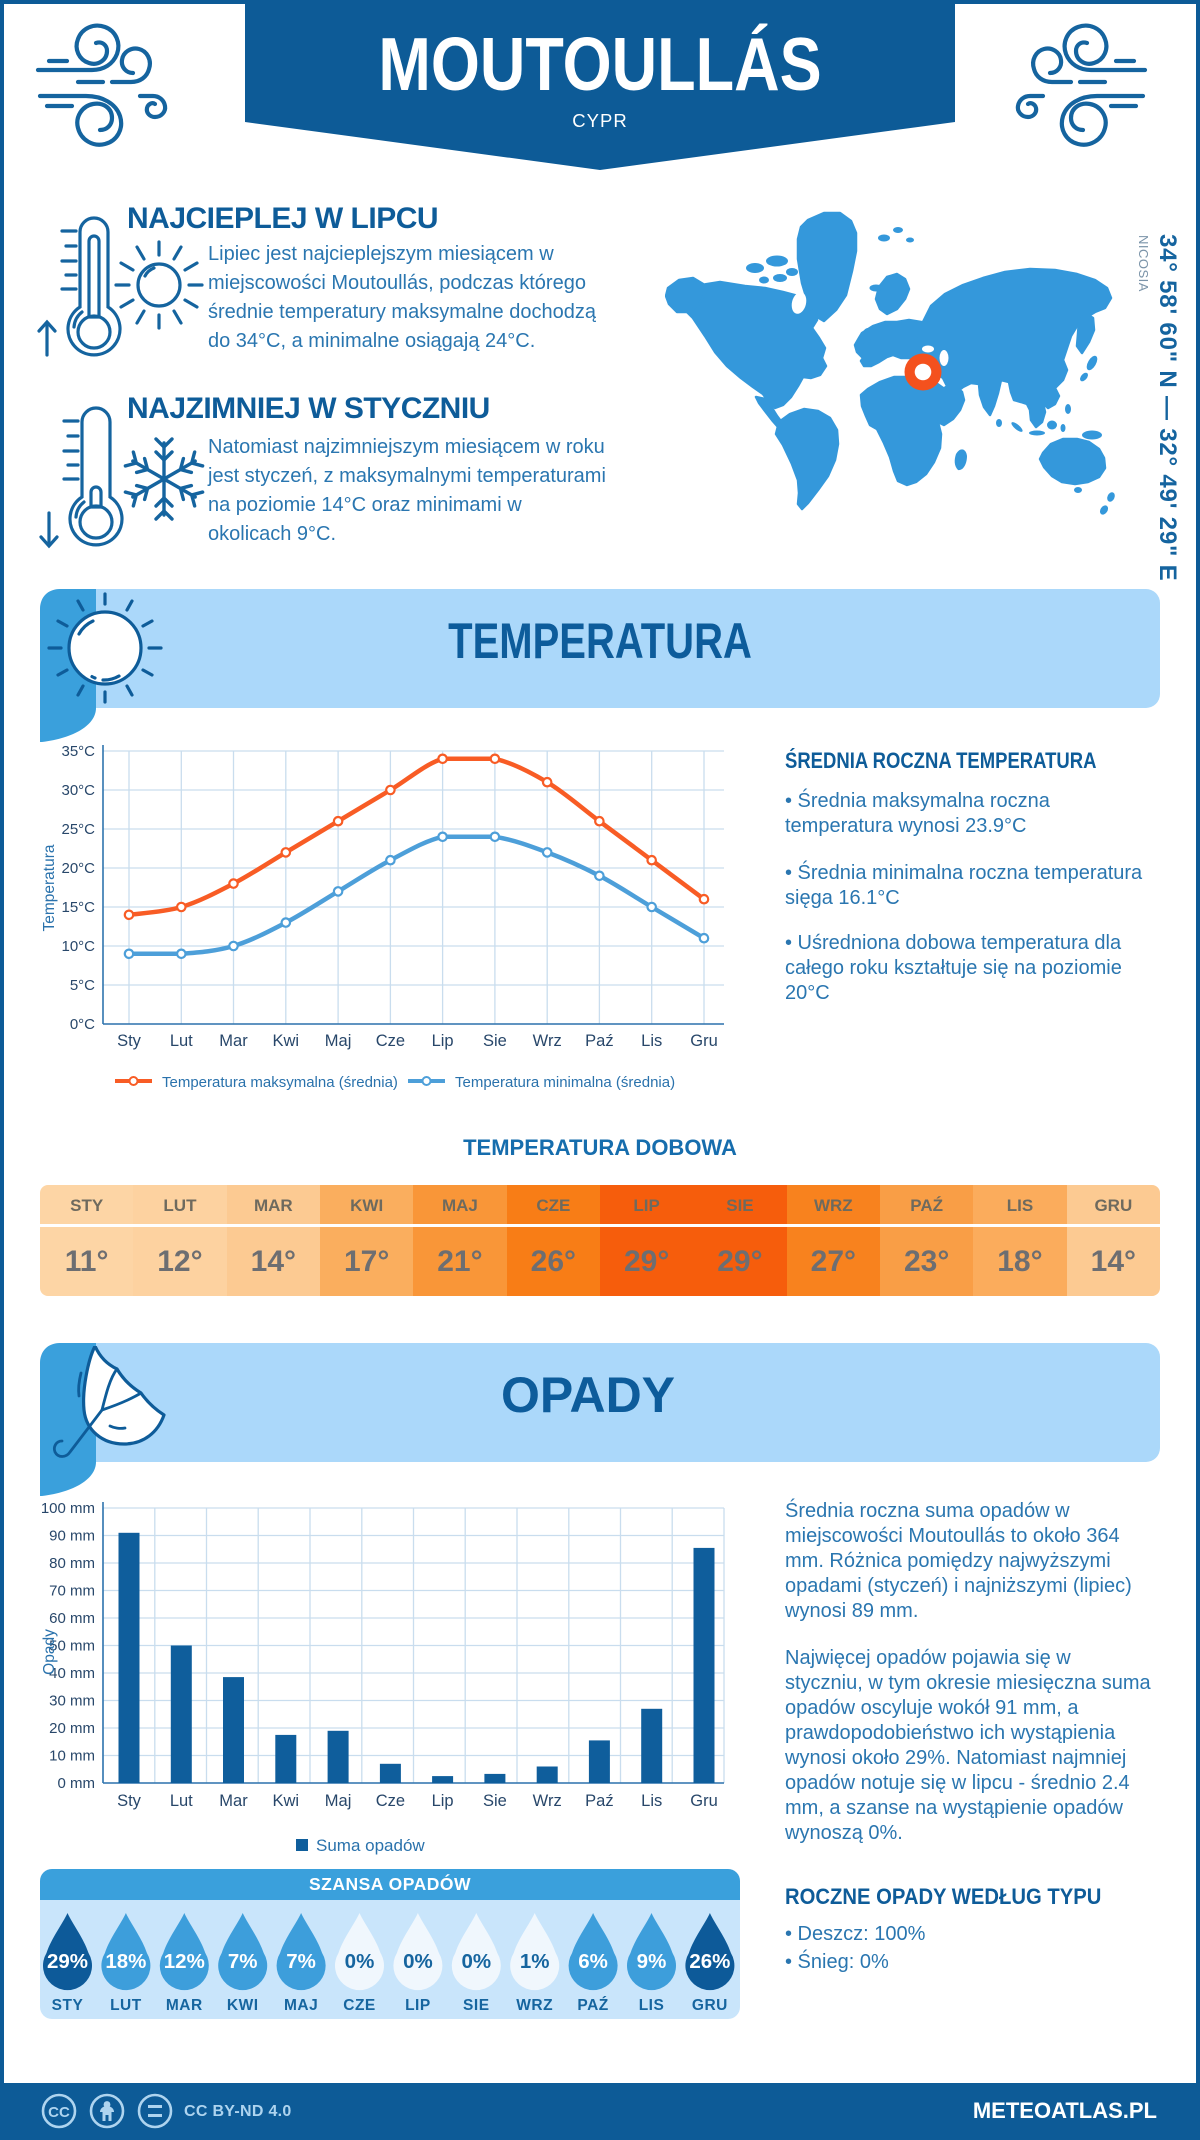 Image resolution: width=1200 pixels, height=2140 pixels. Describe the element at coordinates (59, 2112) in the screenshot. I see `svg-text: CC` at that location.